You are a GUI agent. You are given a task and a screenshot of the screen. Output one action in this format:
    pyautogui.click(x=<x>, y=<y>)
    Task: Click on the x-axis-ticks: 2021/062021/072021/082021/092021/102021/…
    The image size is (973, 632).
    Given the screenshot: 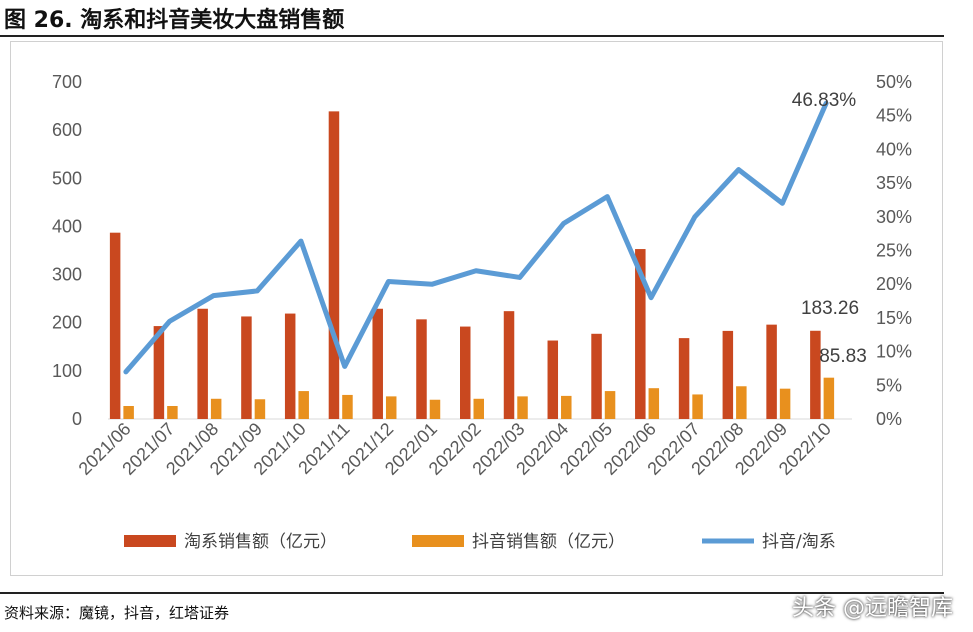 What is the action you would take?
    pyautogui.click(x=455, y=449)
    